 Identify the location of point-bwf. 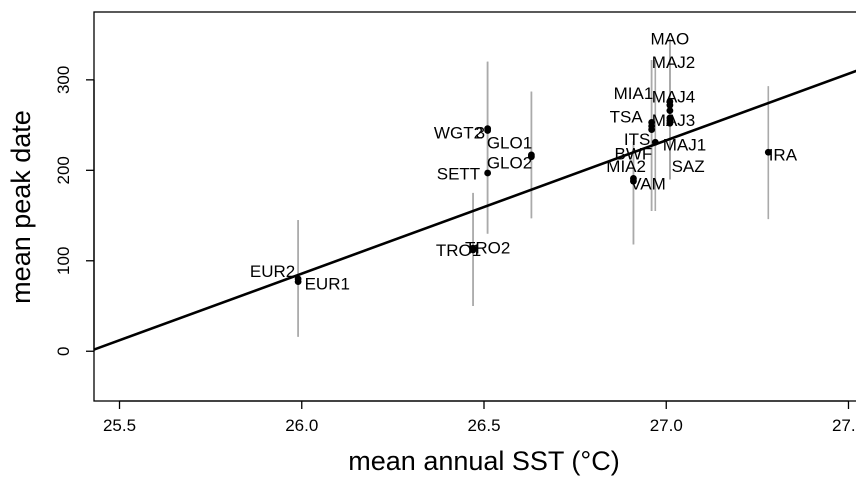
(655, 142).